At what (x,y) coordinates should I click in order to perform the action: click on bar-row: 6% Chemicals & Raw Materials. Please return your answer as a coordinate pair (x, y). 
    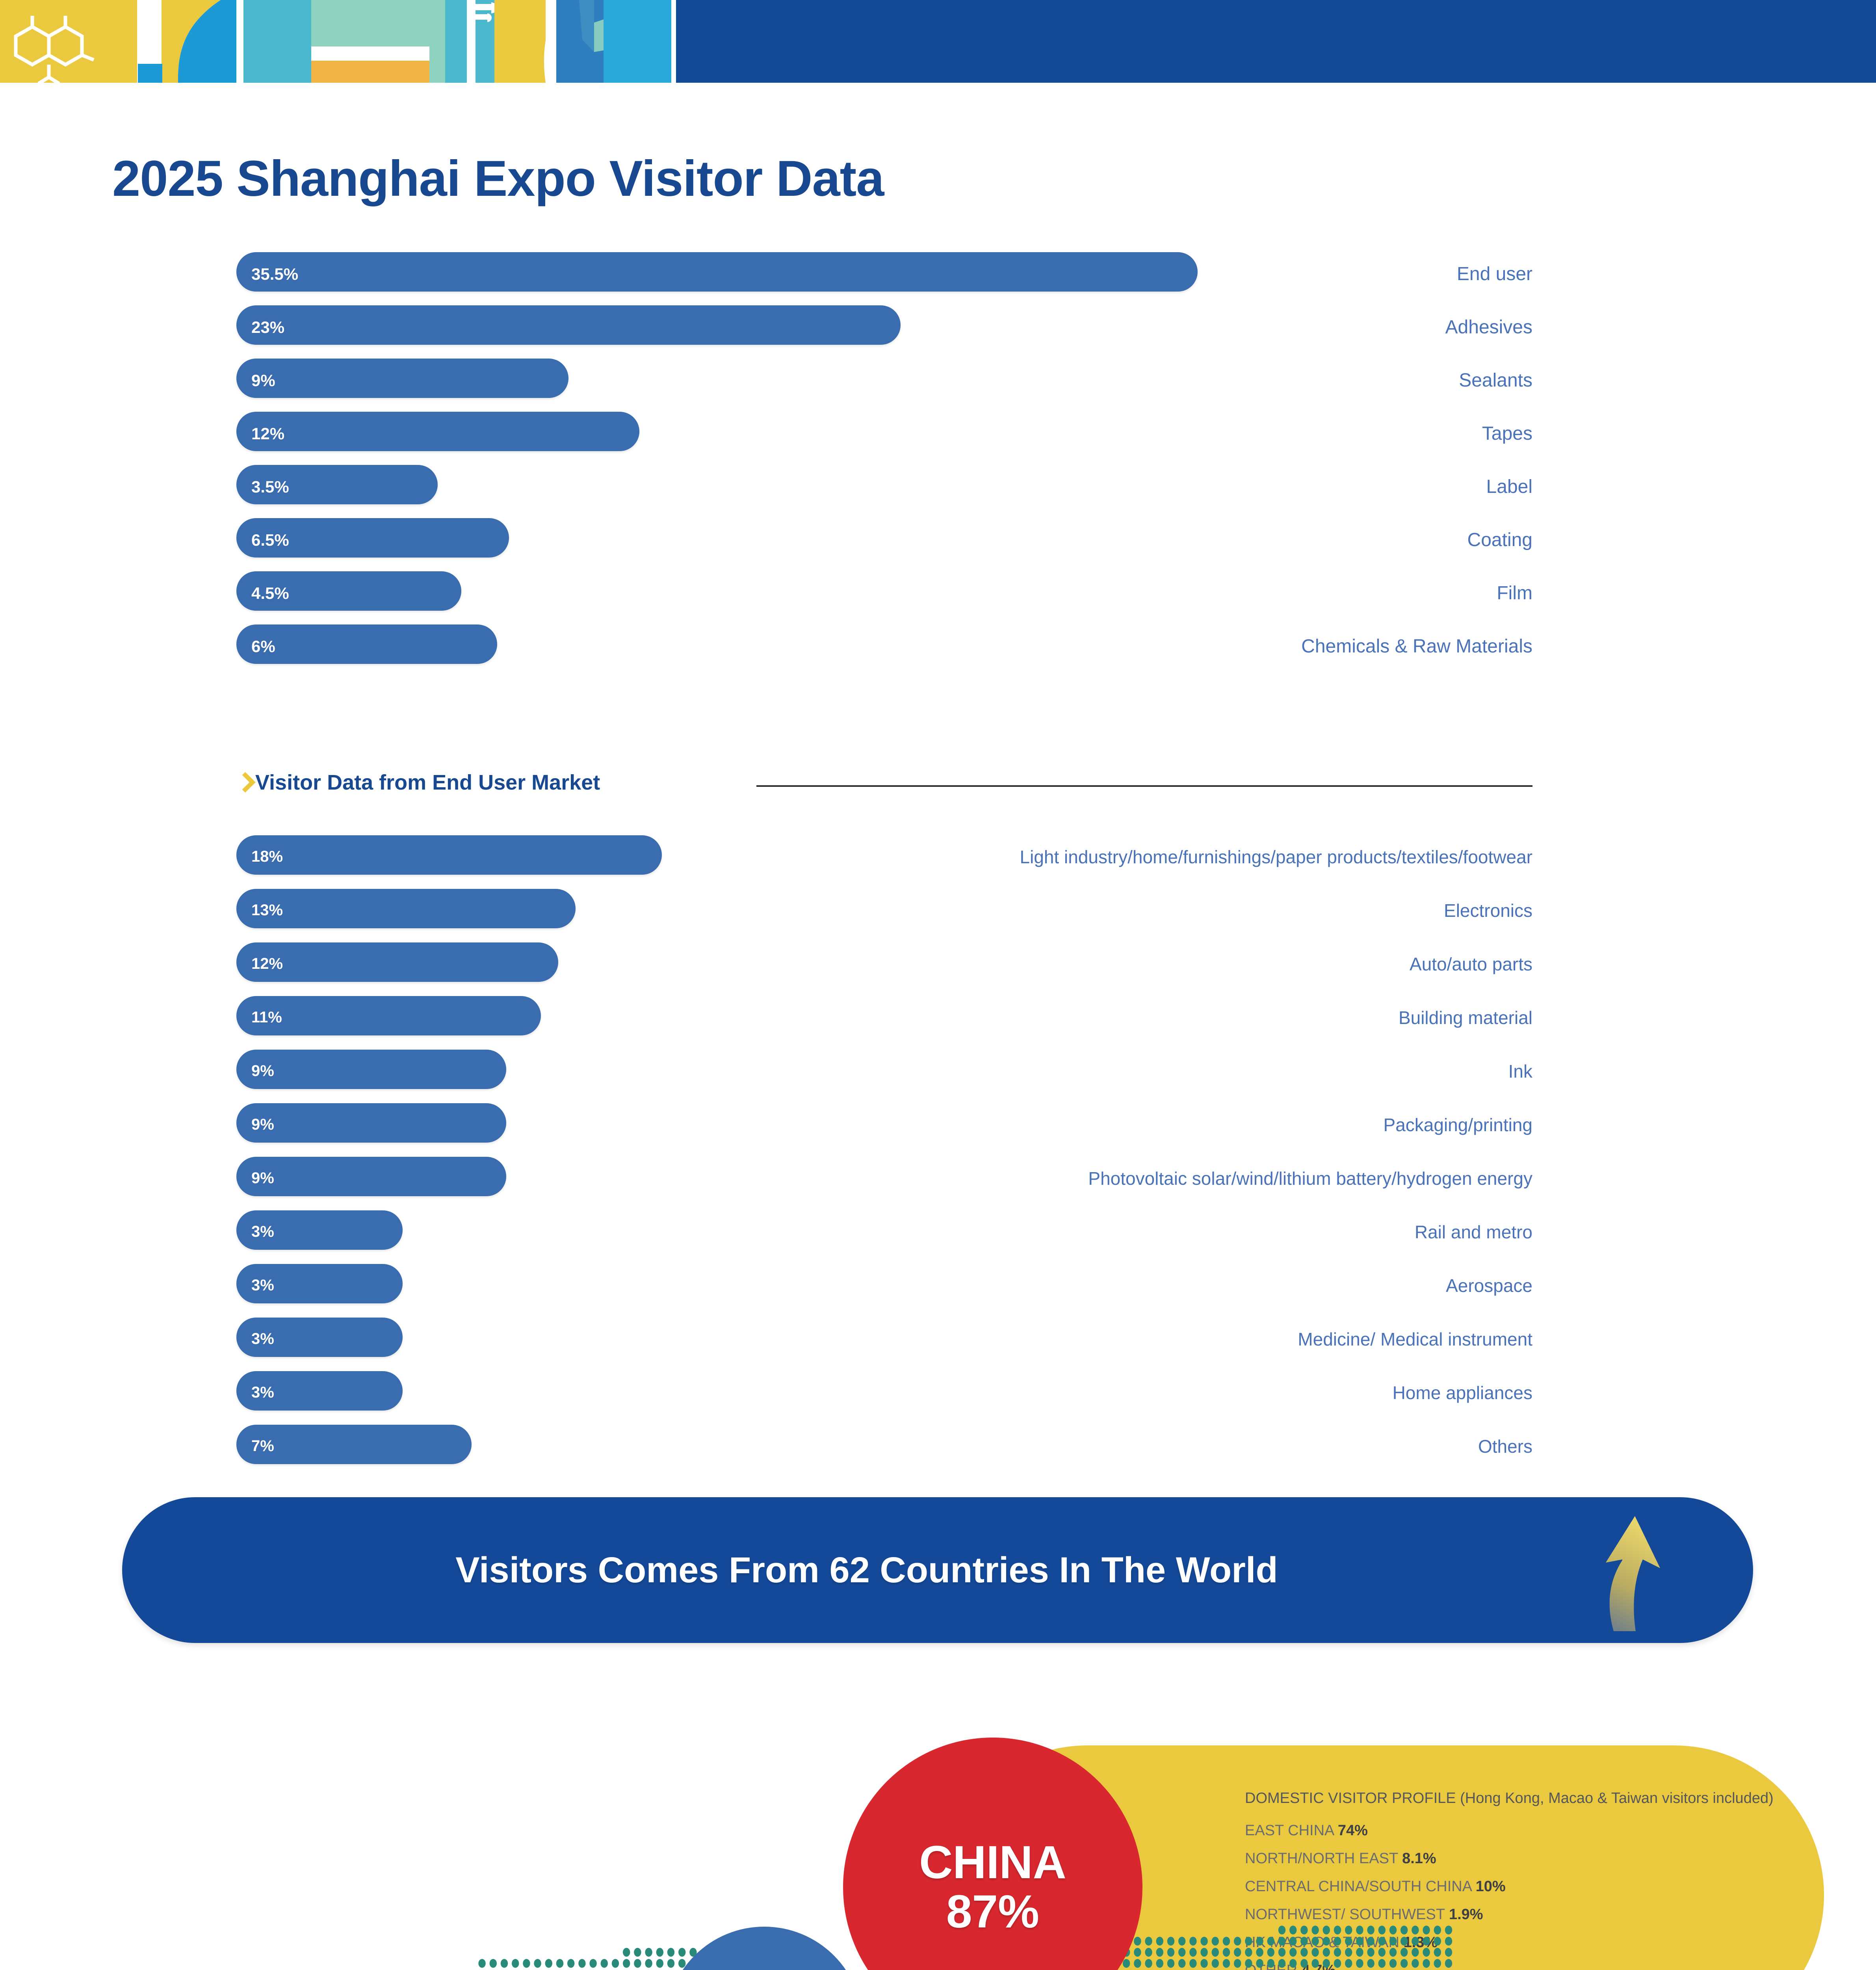
    Looking at the image, I should click on (884, 651).